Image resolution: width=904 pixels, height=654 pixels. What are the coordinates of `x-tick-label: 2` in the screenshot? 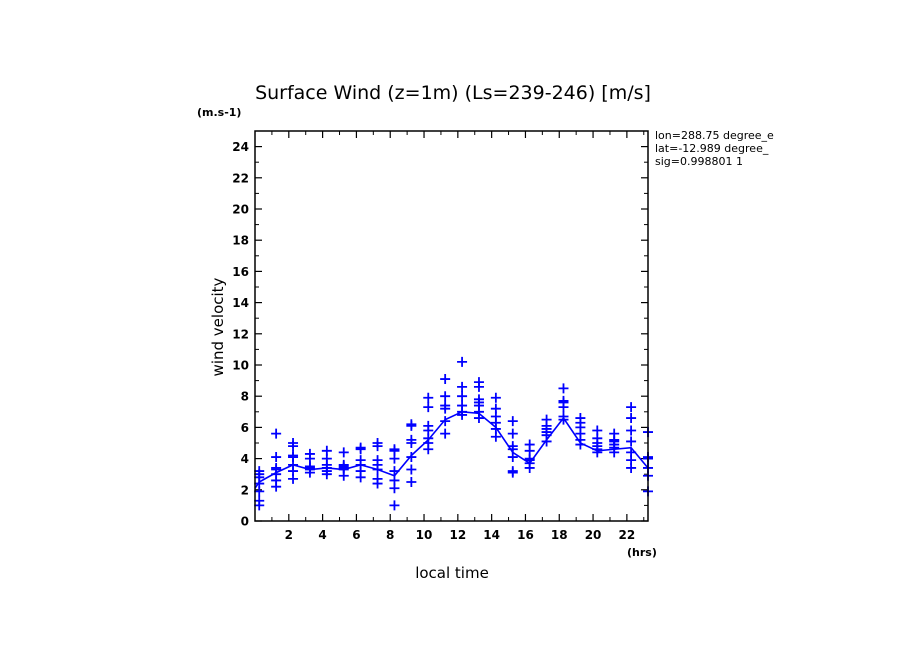 It's located at (289, 535).